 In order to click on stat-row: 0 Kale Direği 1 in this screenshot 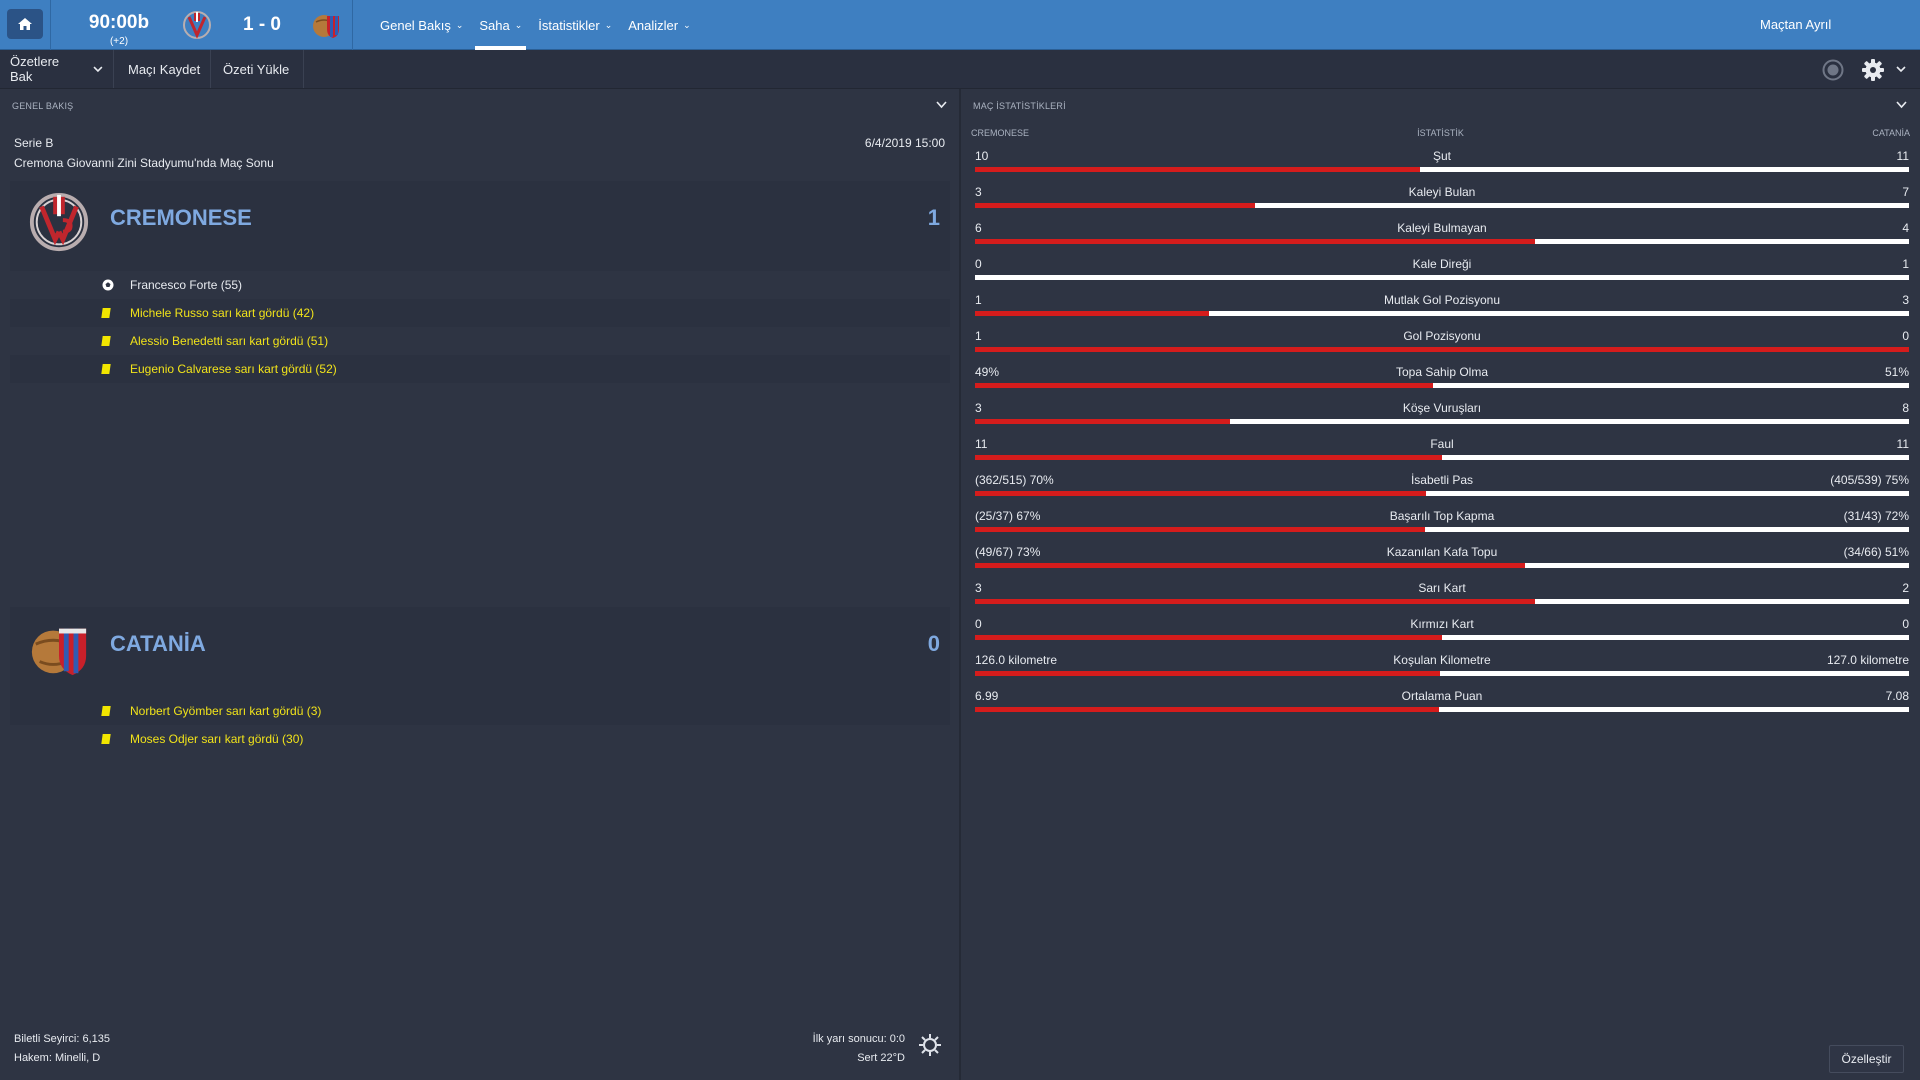, I will do `click(1442, 271)`.